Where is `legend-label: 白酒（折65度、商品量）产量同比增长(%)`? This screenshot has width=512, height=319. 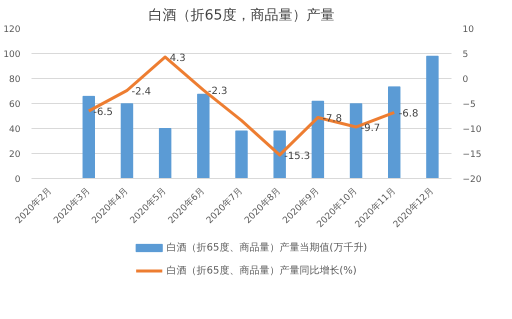 legend-label: 白酒（折65度、商品量）产量同比增长(%) is located at coordinates (261, 270).